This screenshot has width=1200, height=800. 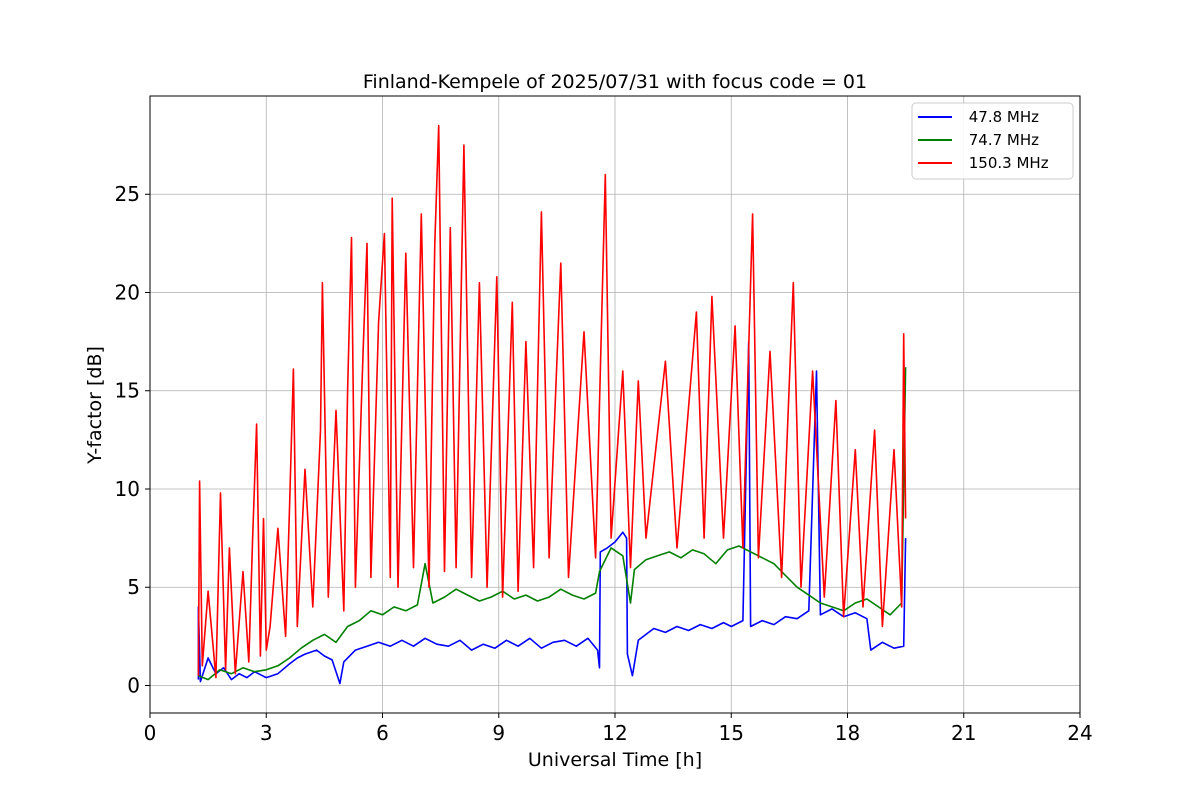 I want to click on x-tick-label: 0, so click(x=150, y=733).